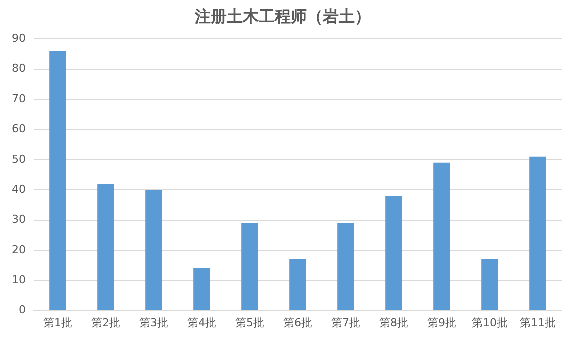  What do you see at coordinates (19, 39) in the screenshot?
I see `y-tick-label: 90` at bounding box center [19, 39].